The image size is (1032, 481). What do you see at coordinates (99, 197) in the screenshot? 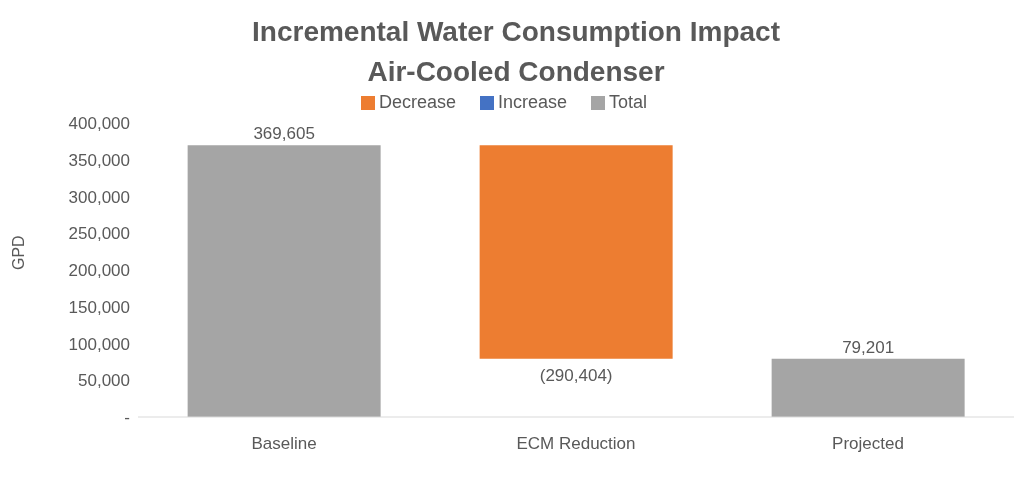
I see `y-tick-label: 300,000` at bounding box center [99, 197].